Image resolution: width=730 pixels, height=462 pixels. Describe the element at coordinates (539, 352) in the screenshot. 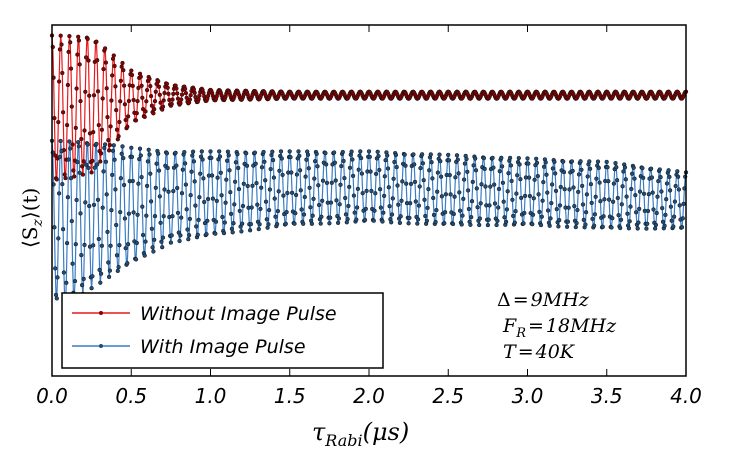

I see `annotation-temperature: T = 40K` at that location.